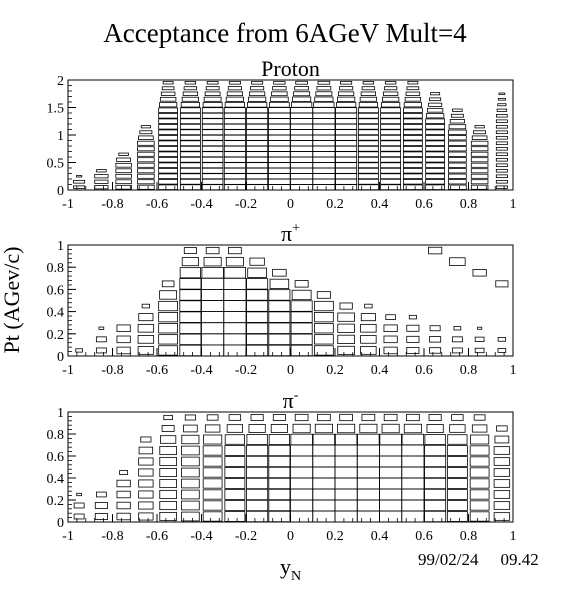  Describe the element at coordinates (290, 68) in the screenshot. I see `panel-title: Proton` at that location.